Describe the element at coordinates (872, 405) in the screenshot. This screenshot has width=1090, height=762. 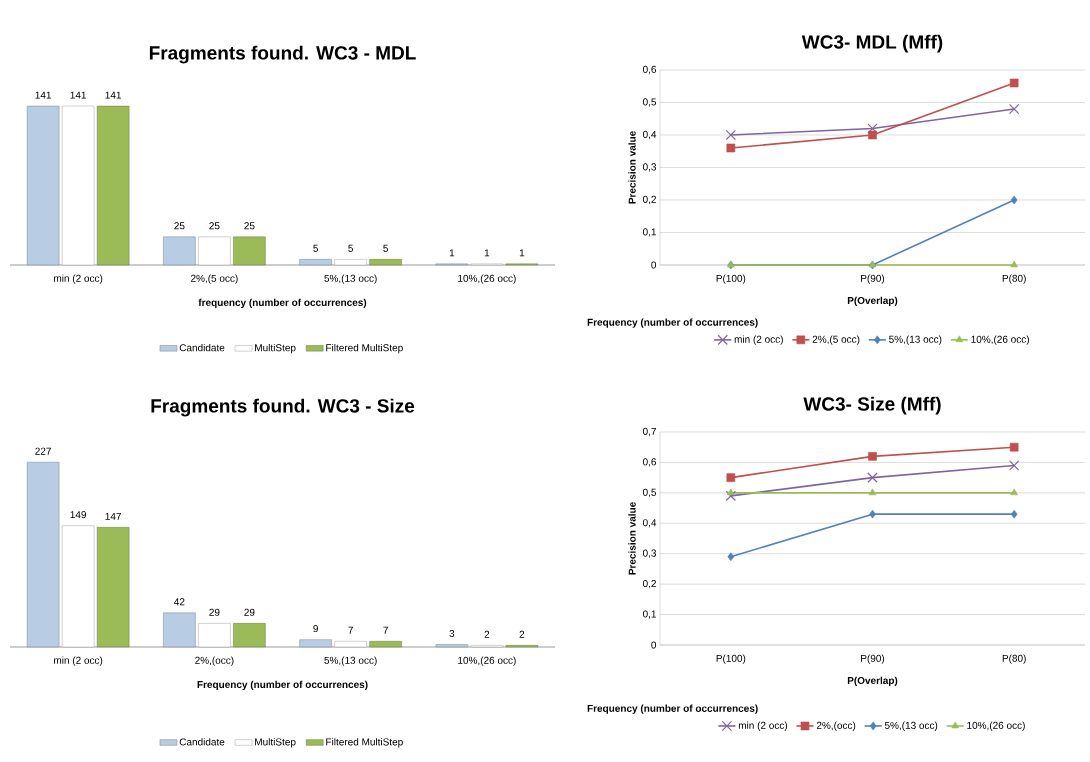
I see `chart-title: WC3- Size (Mff)` at that location.